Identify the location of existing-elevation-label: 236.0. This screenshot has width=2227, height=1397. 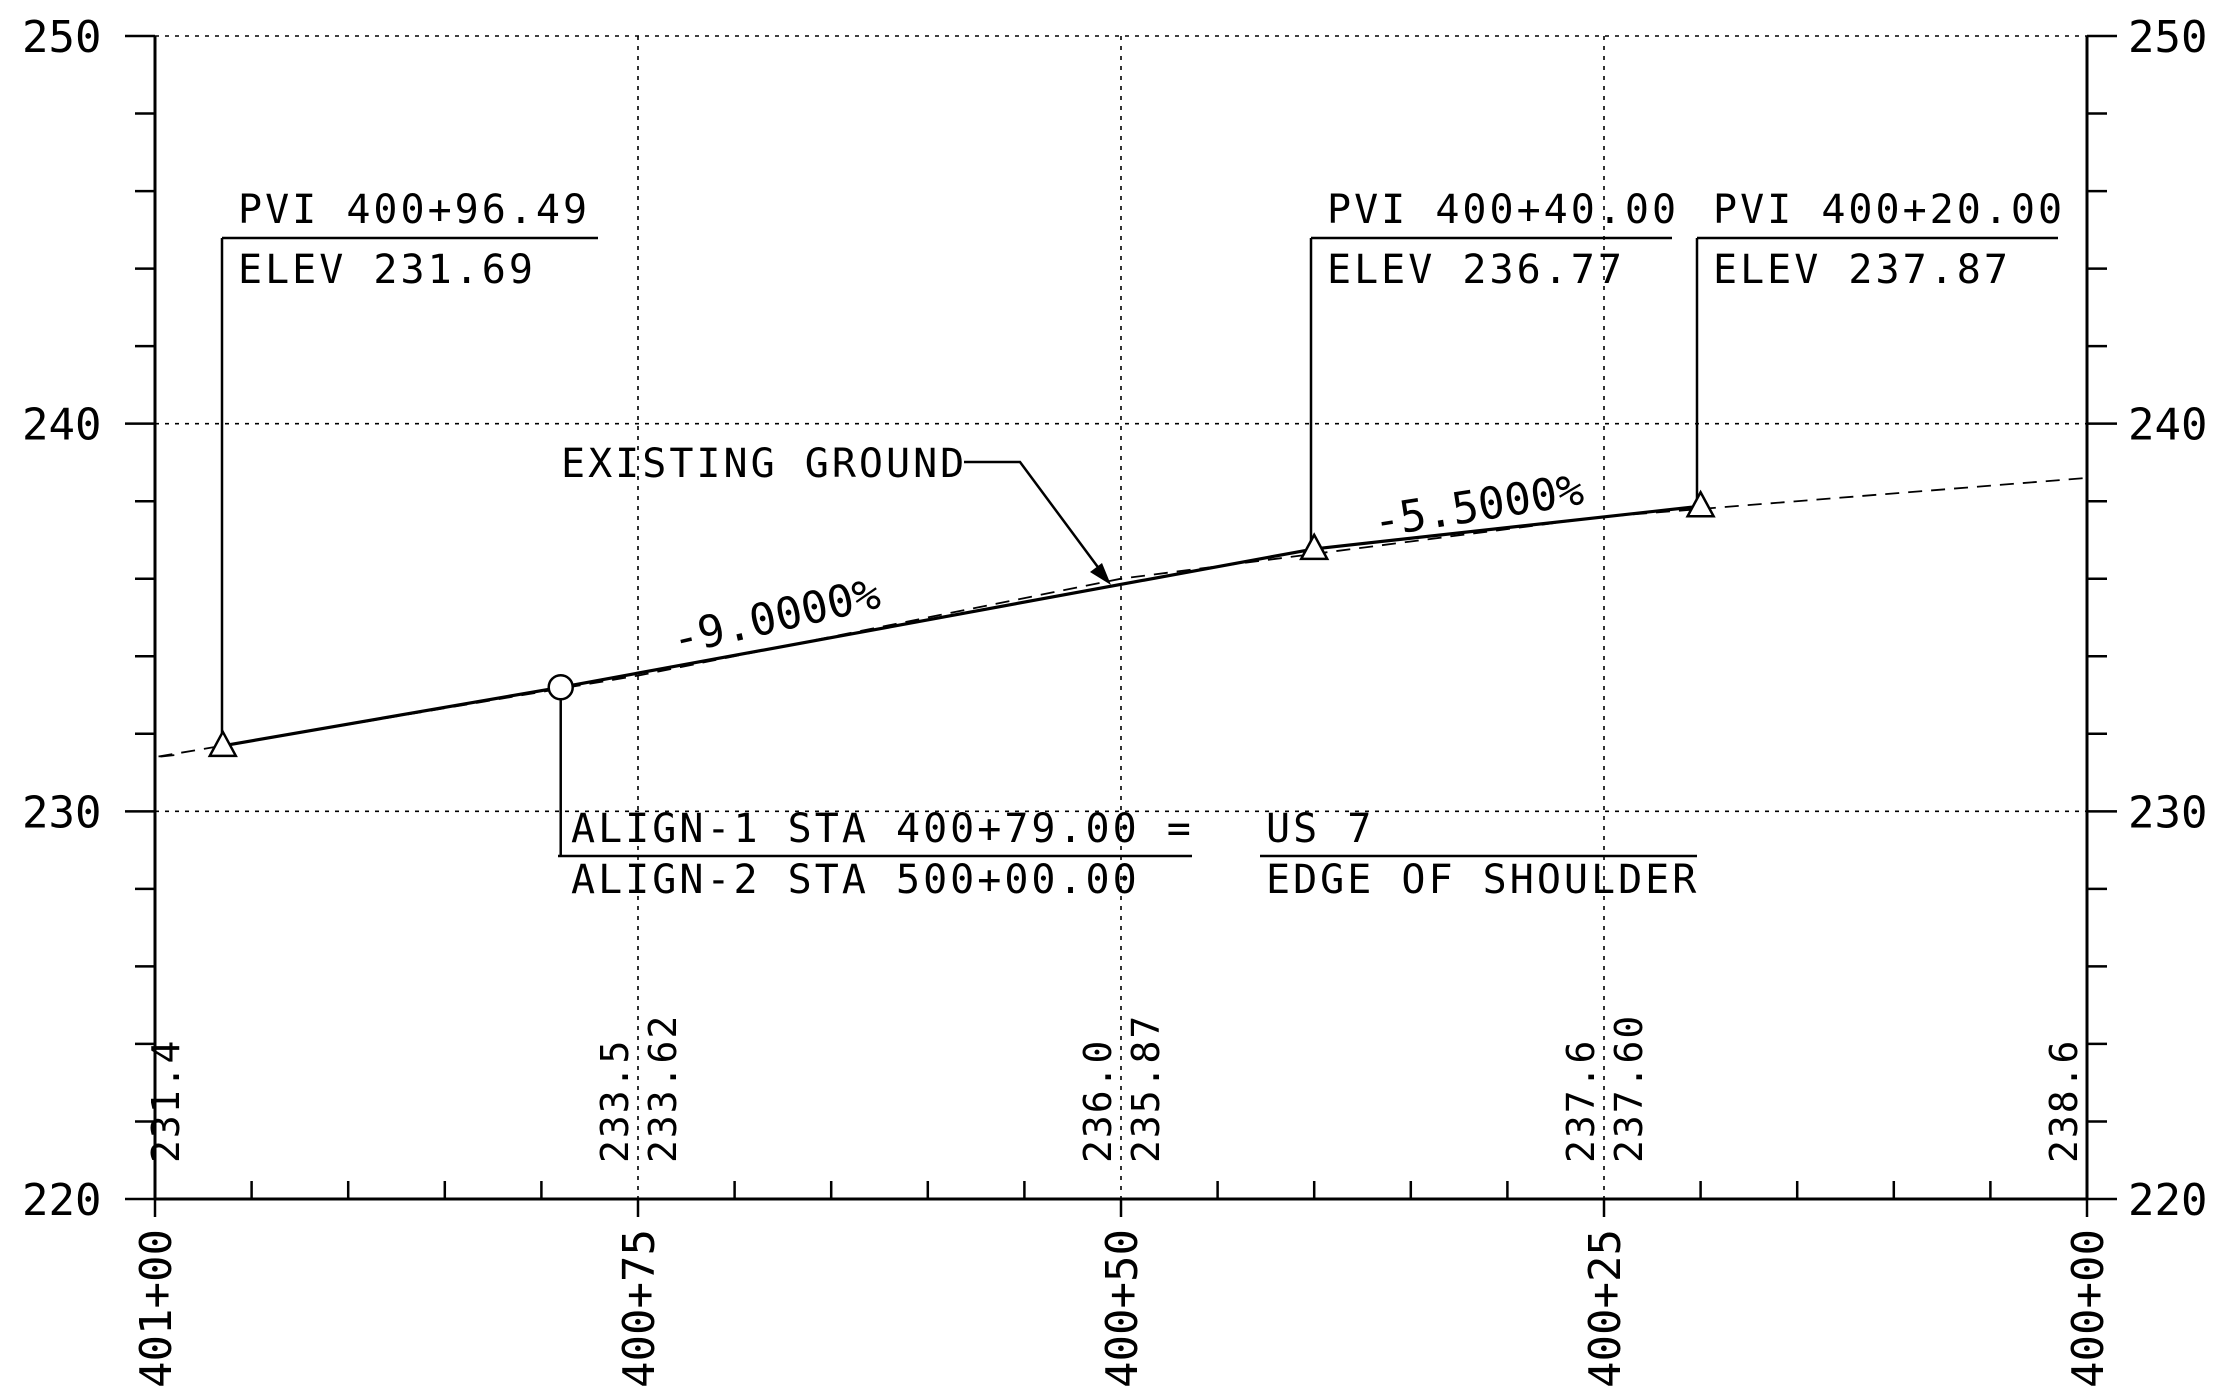
(1098, 1101).